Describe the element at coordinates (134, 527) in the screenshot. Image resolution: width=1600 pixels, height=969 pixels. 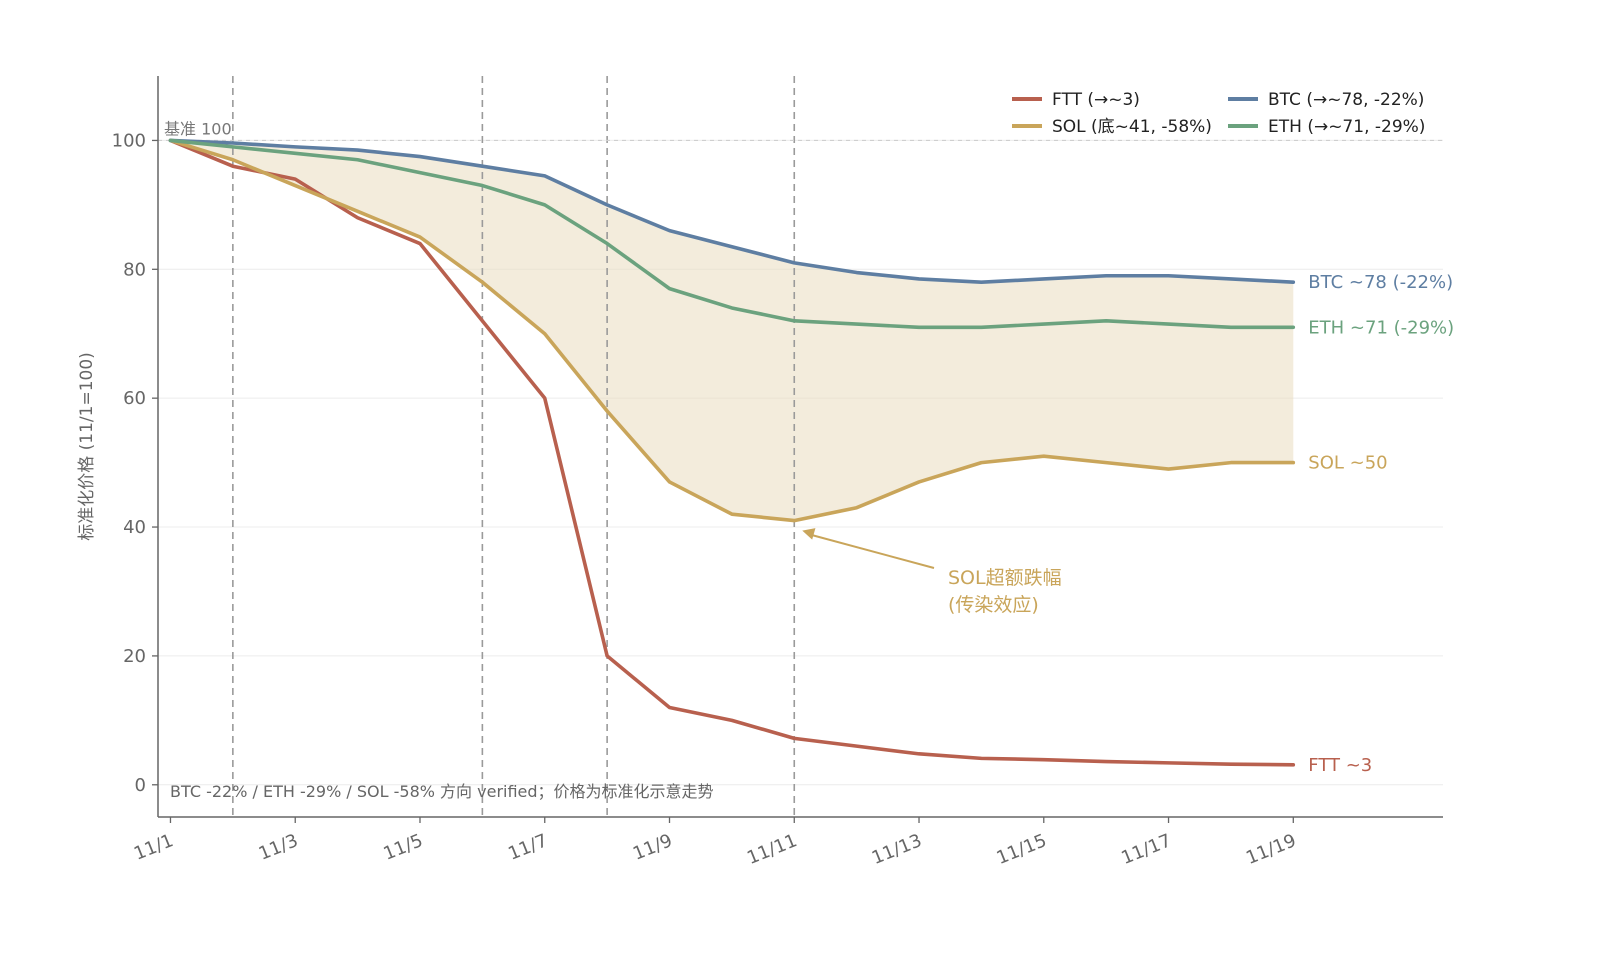
I see `y-tick-label-40: 40` at that location.